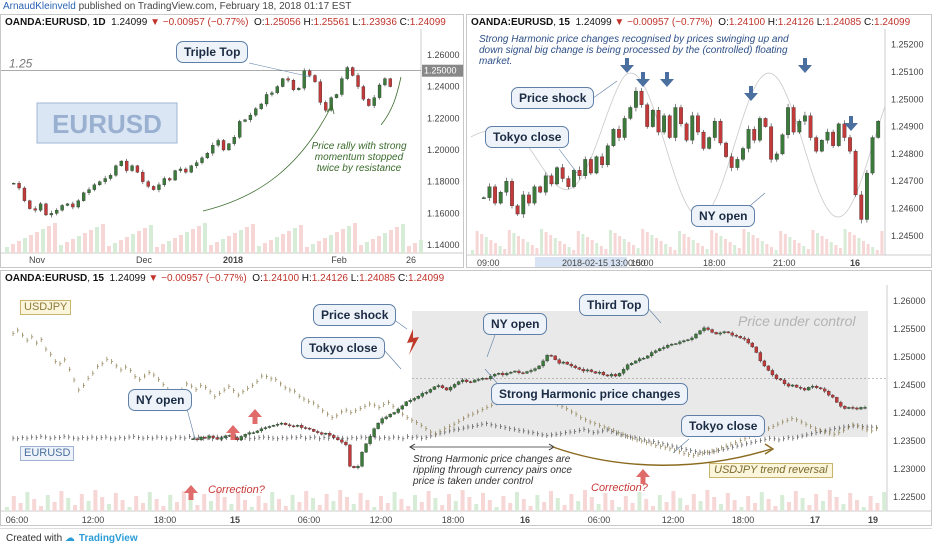 The width and height of the screenshot is (932, 550). What do you see at coordinates (527, 137) in the screenshot?
I see `callout-tokyo-close-top: Tokyo close` at bounding box center [527, 137].